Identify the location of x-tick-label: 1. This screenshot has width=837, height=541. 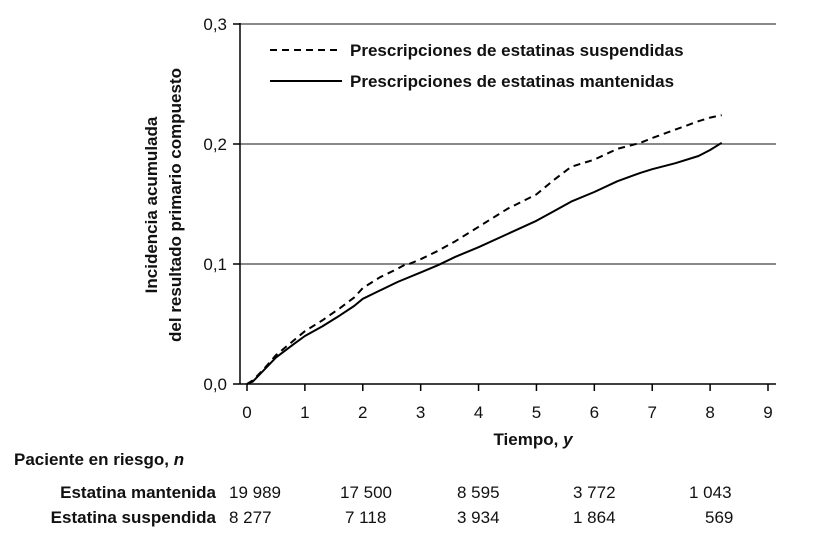
(304, 412).